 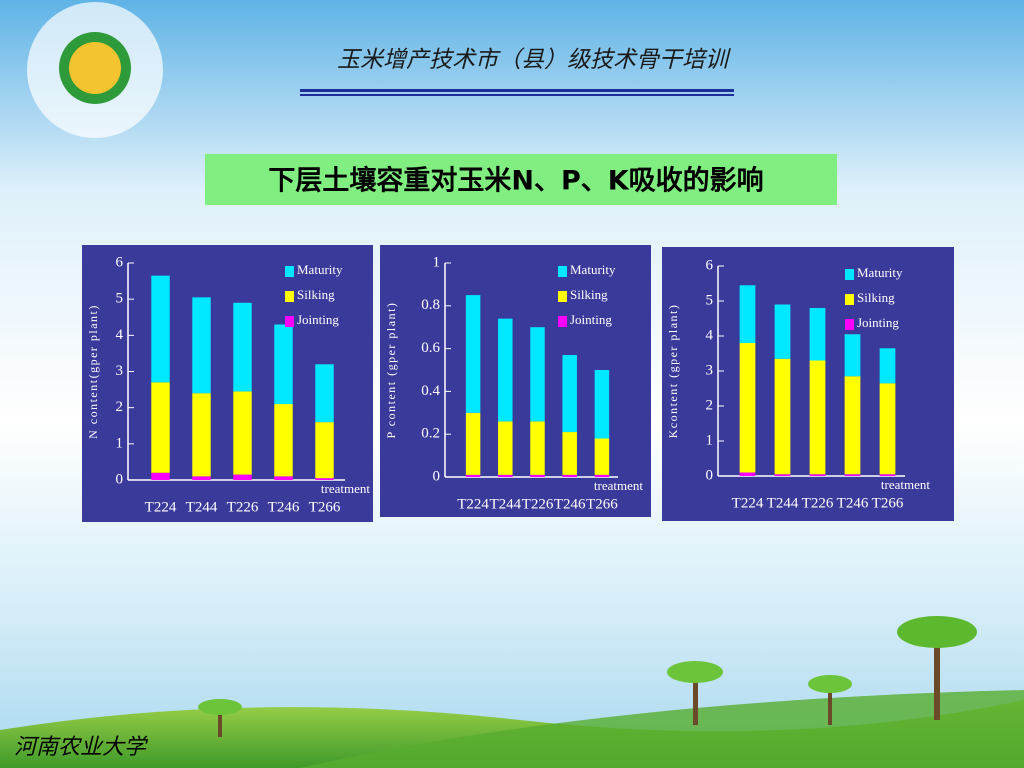 I want to click on hill, so click(x=662, y=729).